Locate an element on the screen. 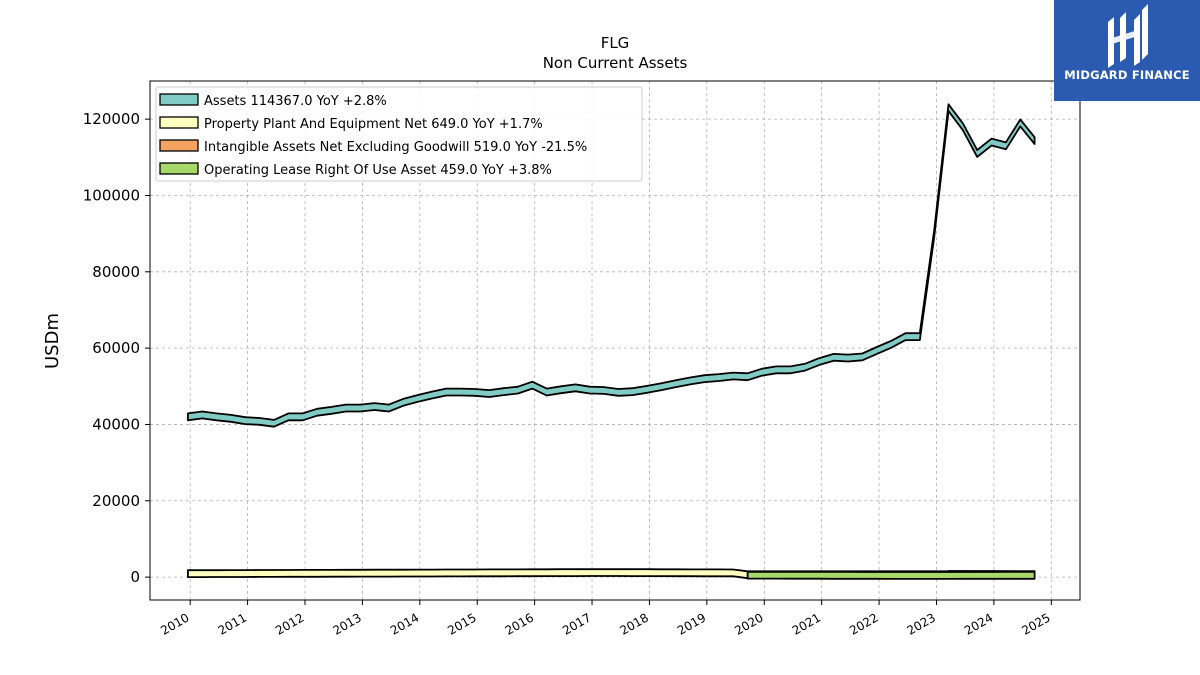 This screenshot has height=675, width=1200. x-tick-label: 2025 is located at coordinates (1035, 623).